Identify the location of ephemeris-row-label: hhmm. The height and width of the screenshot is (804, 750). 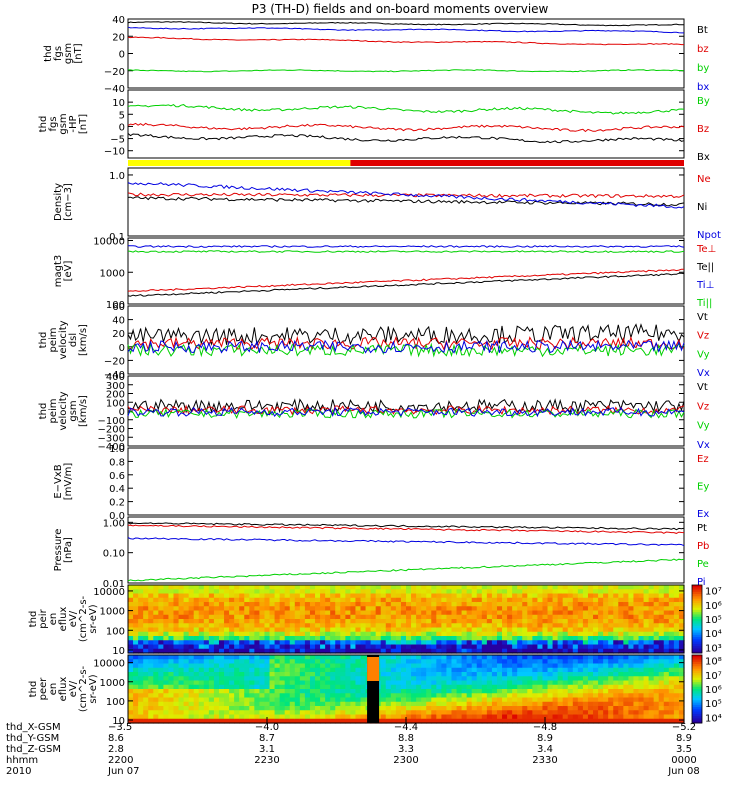
(22, 760).